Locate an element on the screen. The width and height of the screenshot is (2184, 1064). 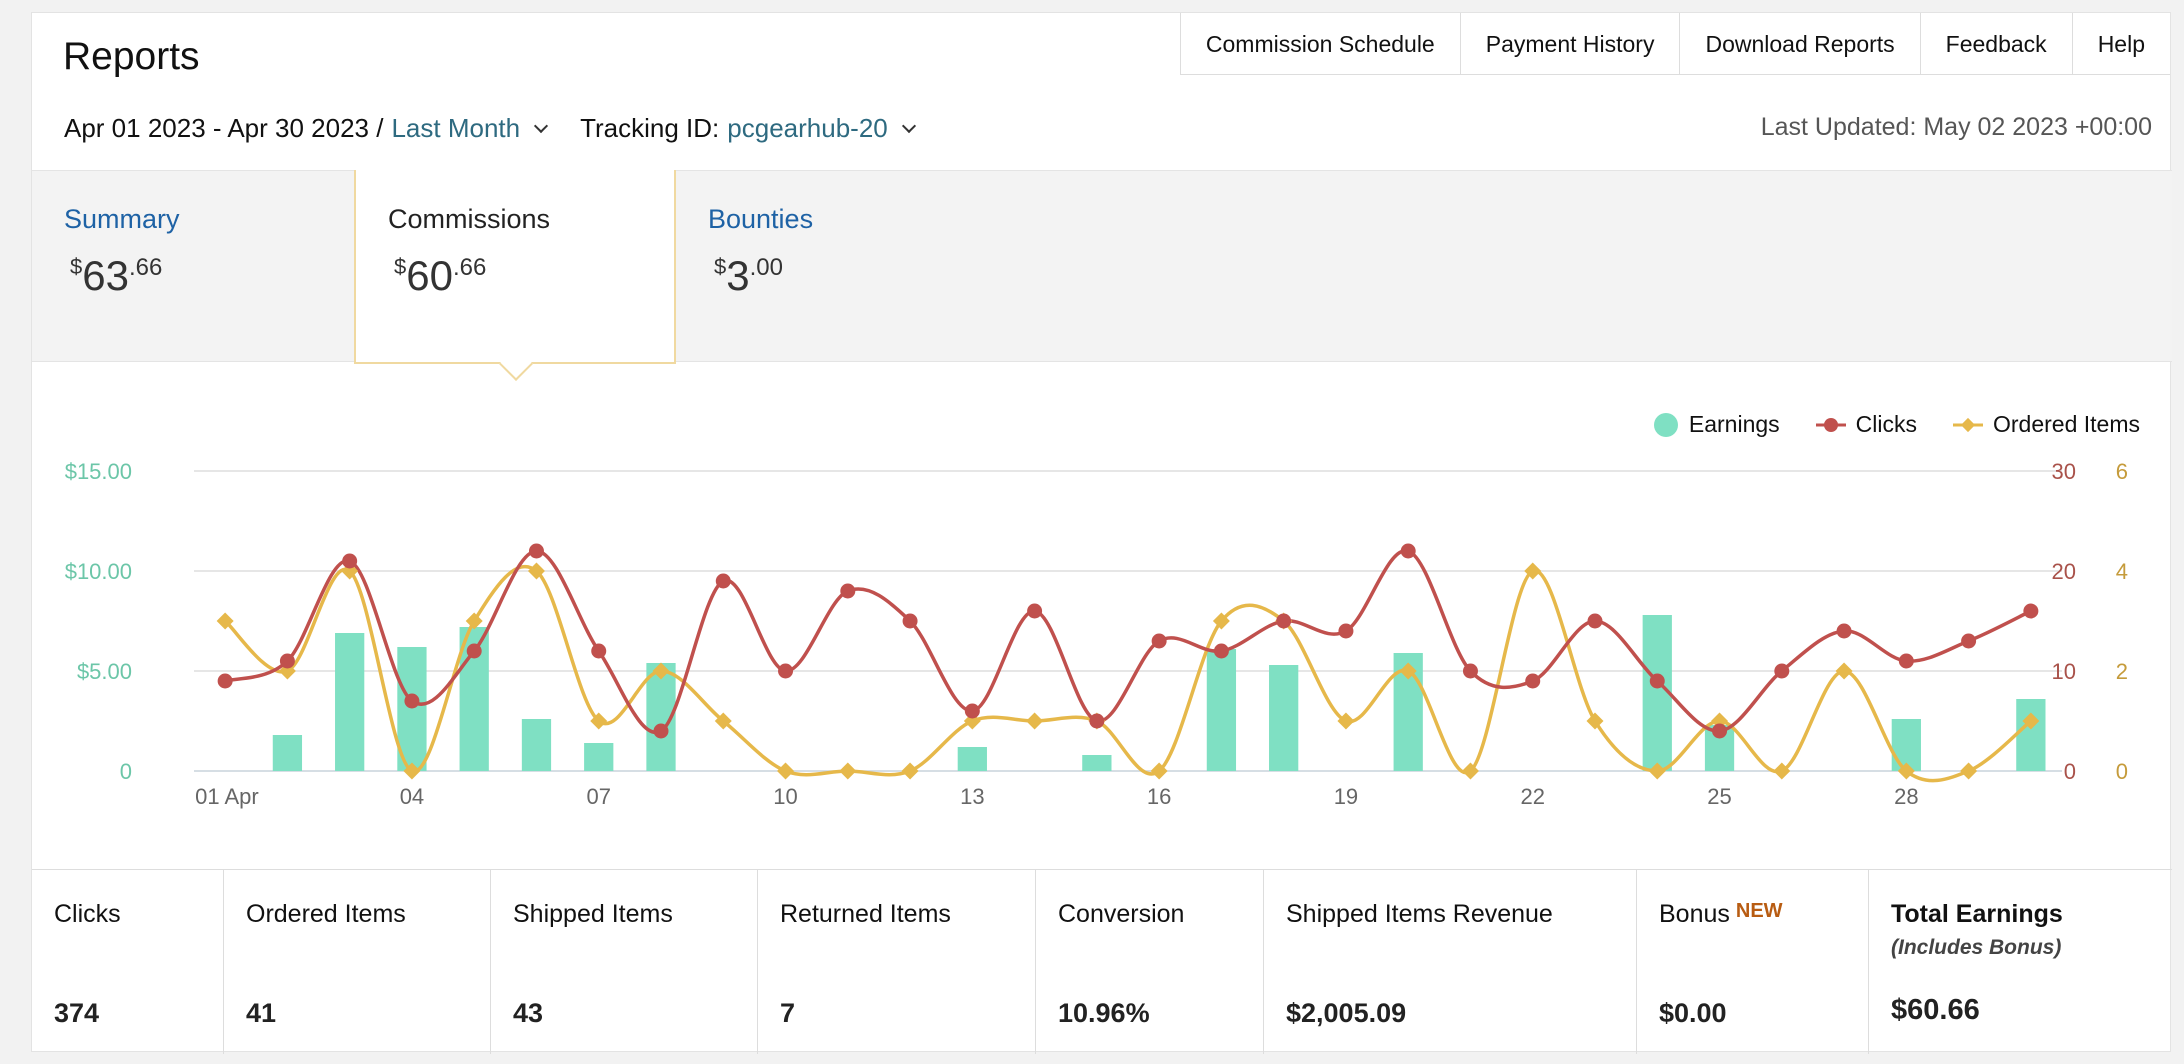
stat-ordered-value: 41 is located at coordinates (261, 1013).